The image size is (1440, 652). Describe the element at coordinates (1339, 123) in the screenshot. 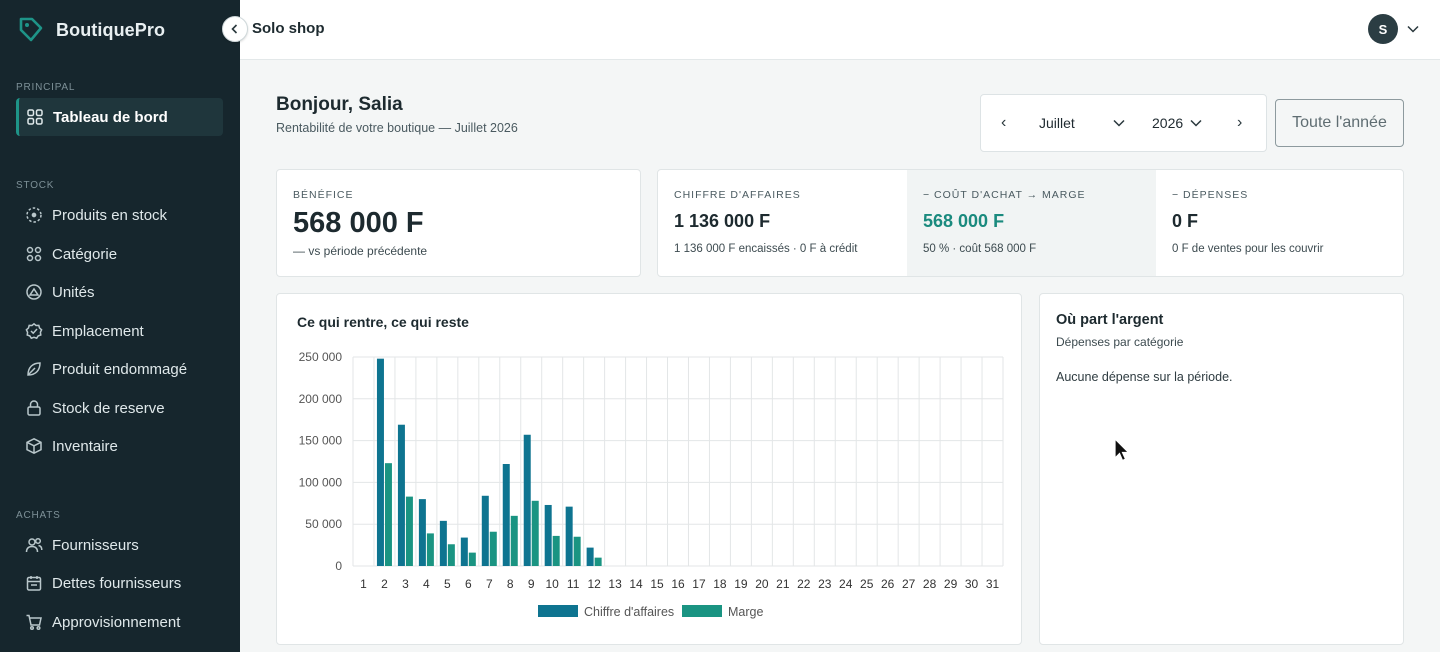

I see `full-year-button: Toute l'année` at that location.